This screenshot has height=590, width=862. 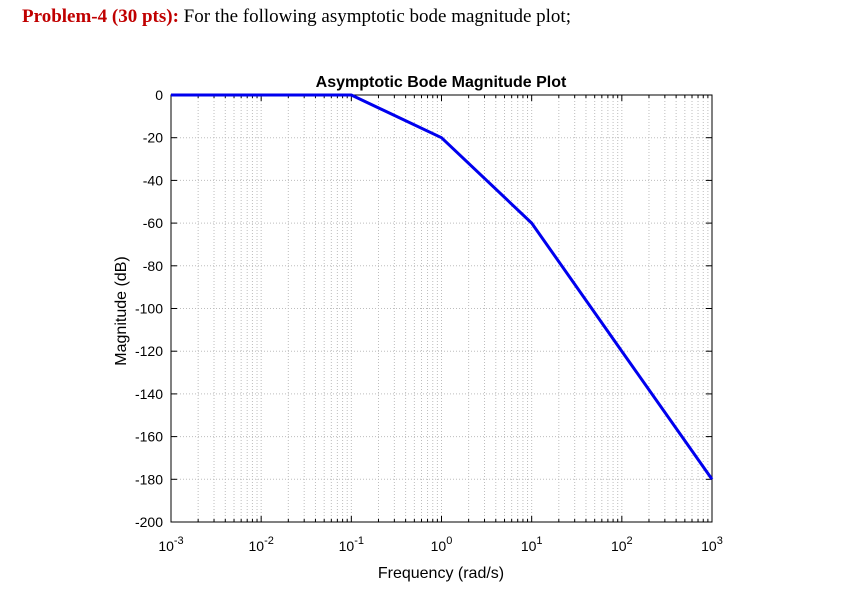 What do you see at coordinates (153, 223) in the screenshot?
I see `y-tick-label: -60` at bounding box center [153, 223].